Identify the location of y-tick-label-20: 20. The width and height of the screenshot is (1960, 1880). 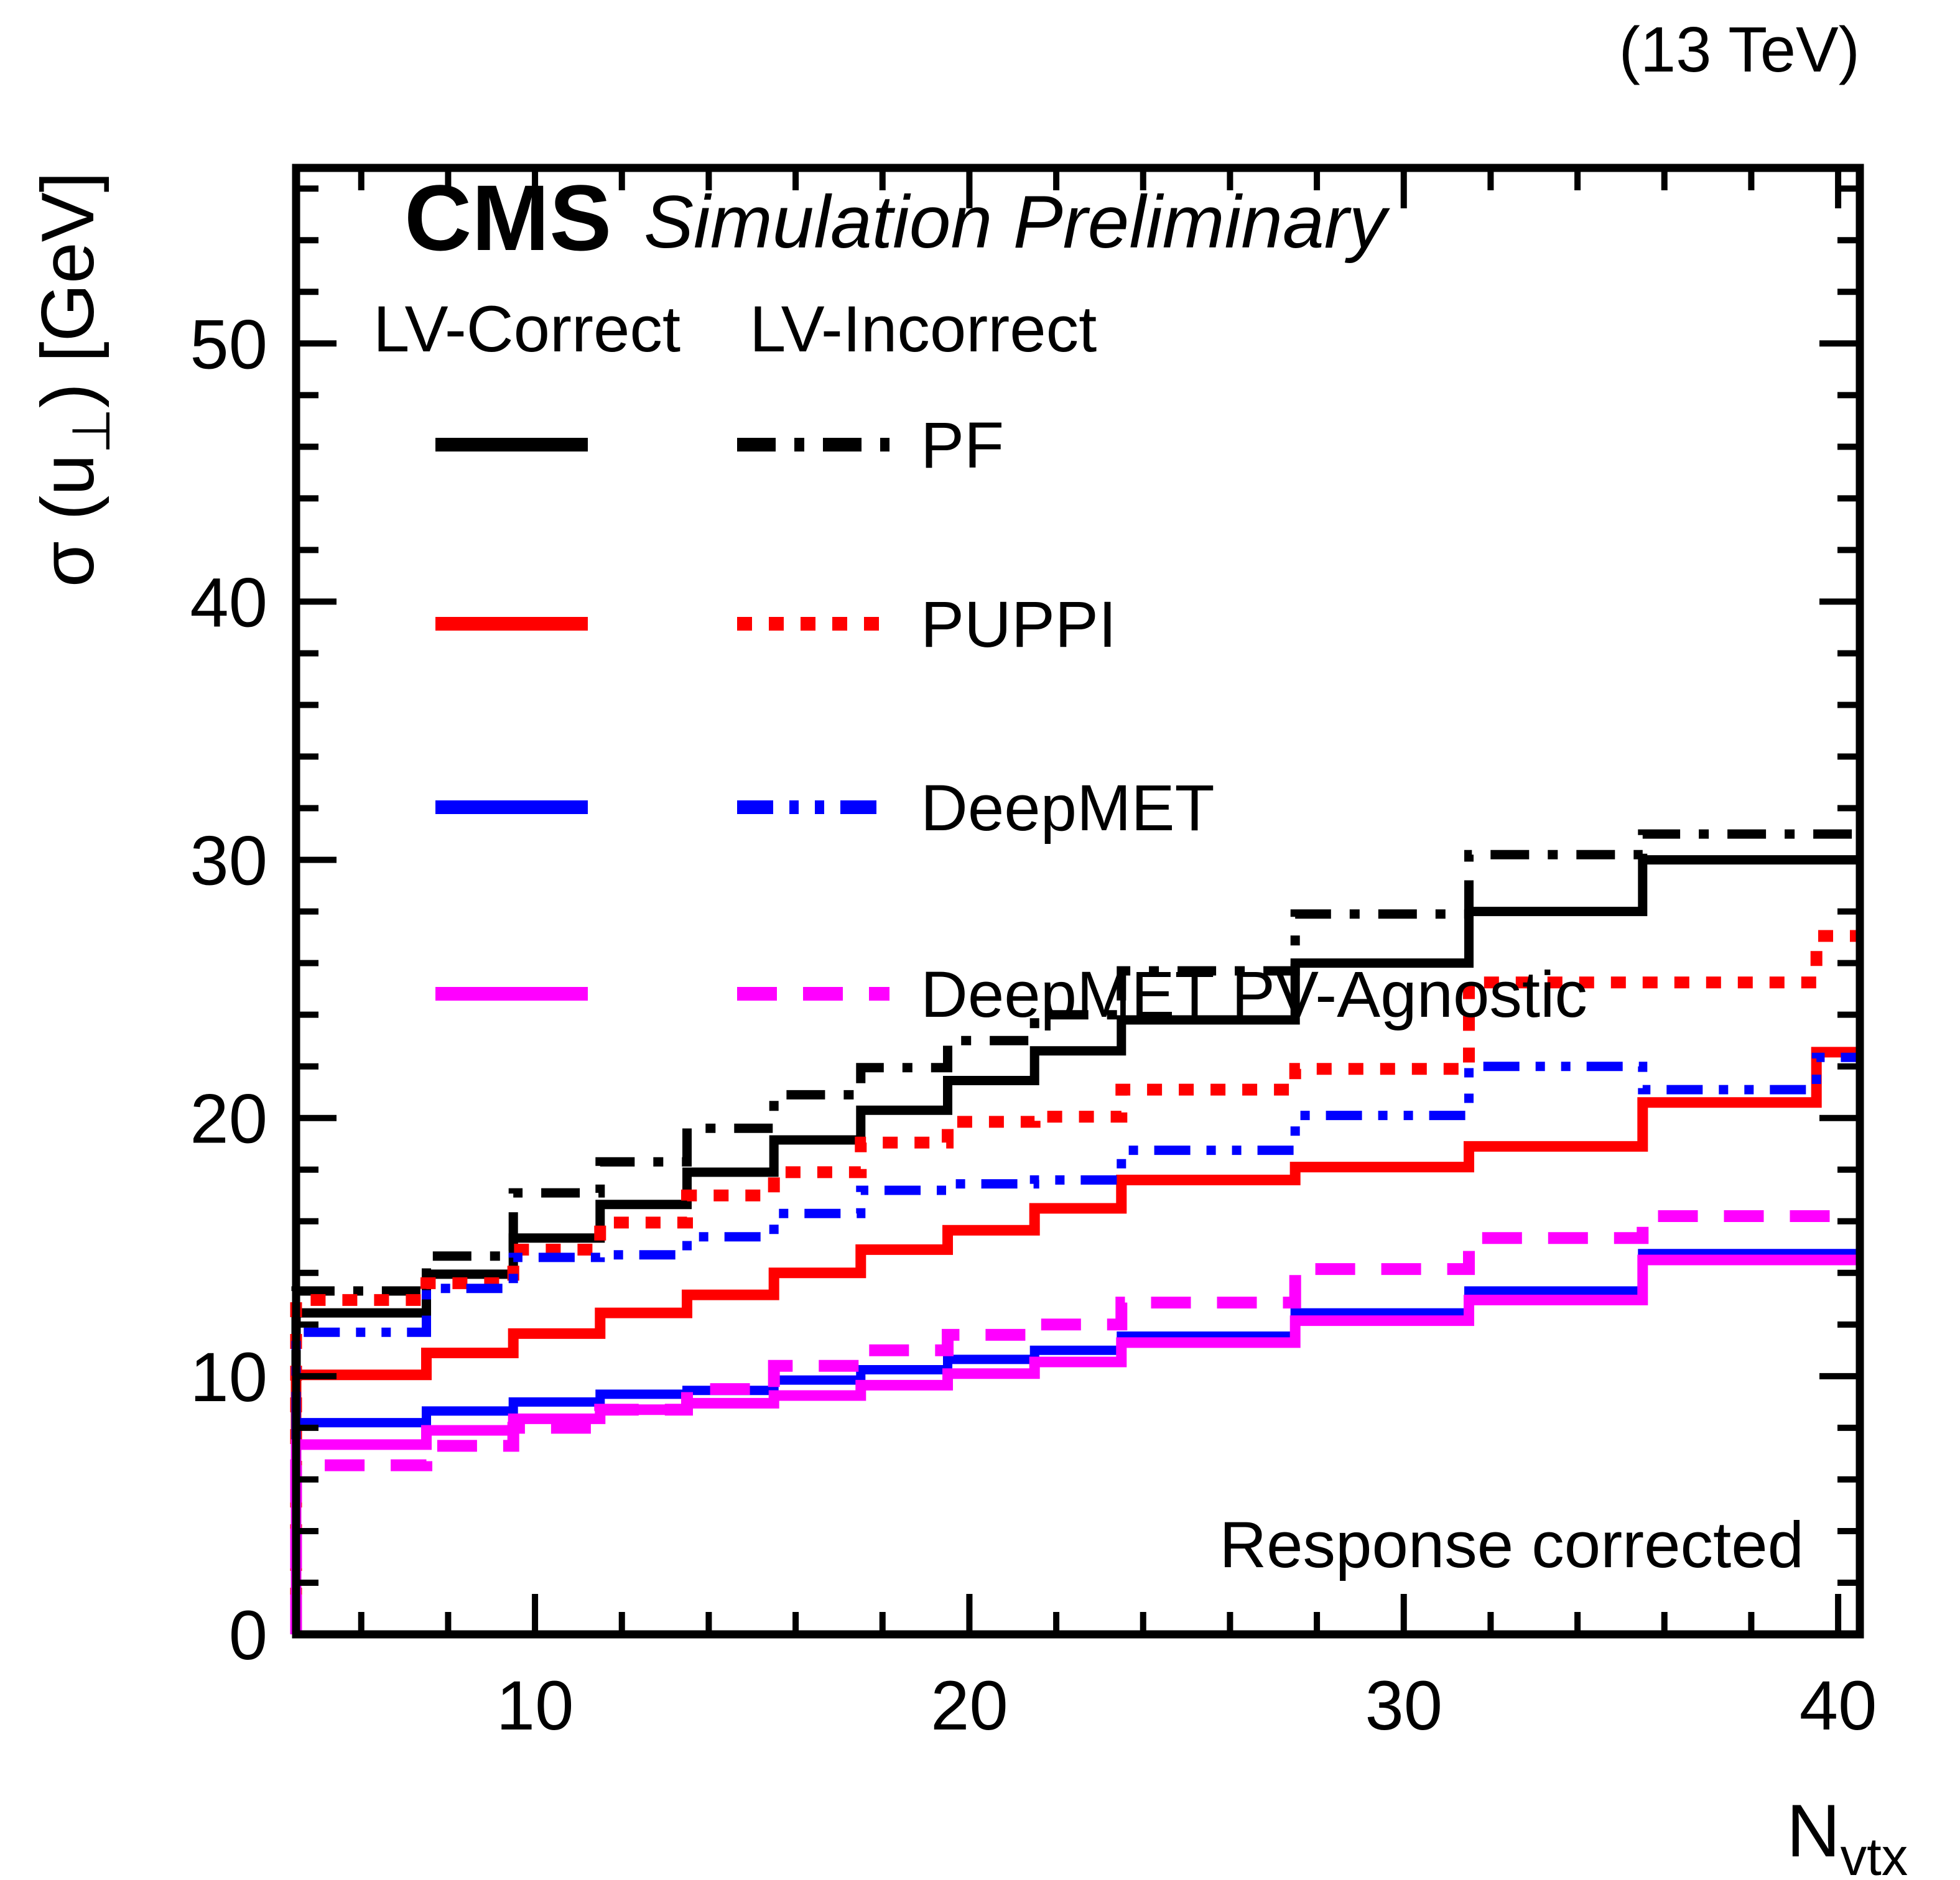
(228, 1119).